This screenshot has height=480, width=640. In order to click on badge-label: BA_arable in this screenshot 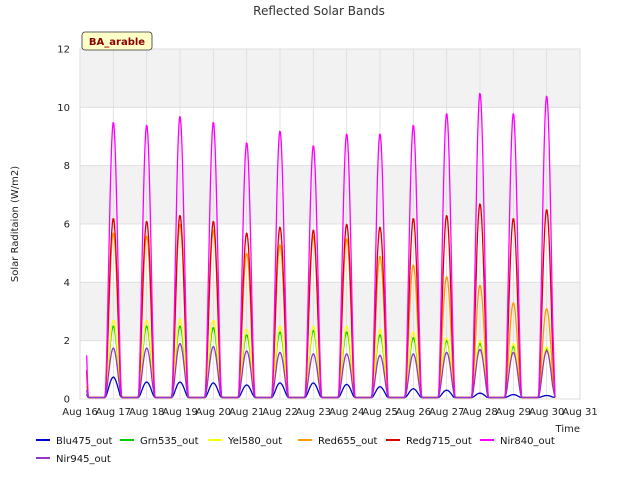, I will do `click(117, 42)`.